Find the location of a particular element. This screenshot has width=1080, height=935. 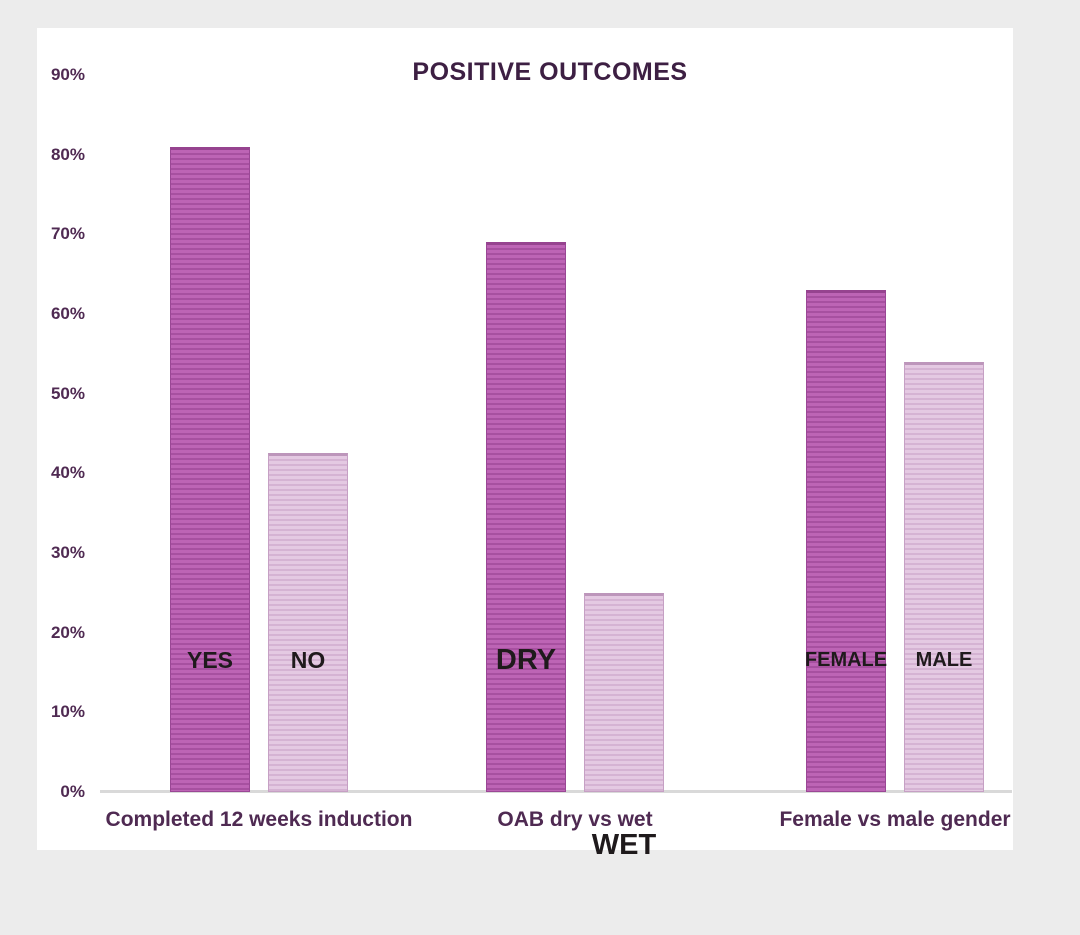

y-axis-tick-20pct: 20% is located at coordinates (67, 632).